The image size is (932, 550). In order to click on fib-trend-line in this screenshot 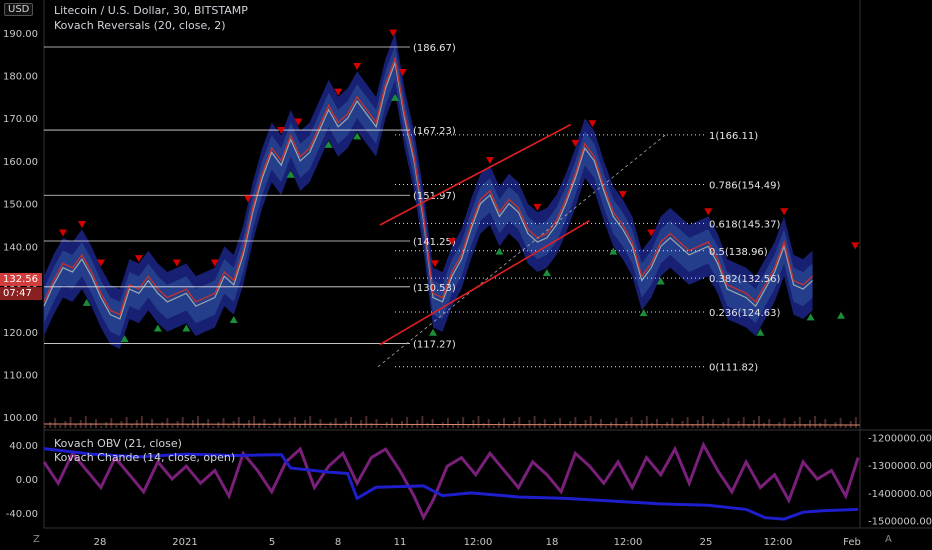, I will do `click(521, 251)`.